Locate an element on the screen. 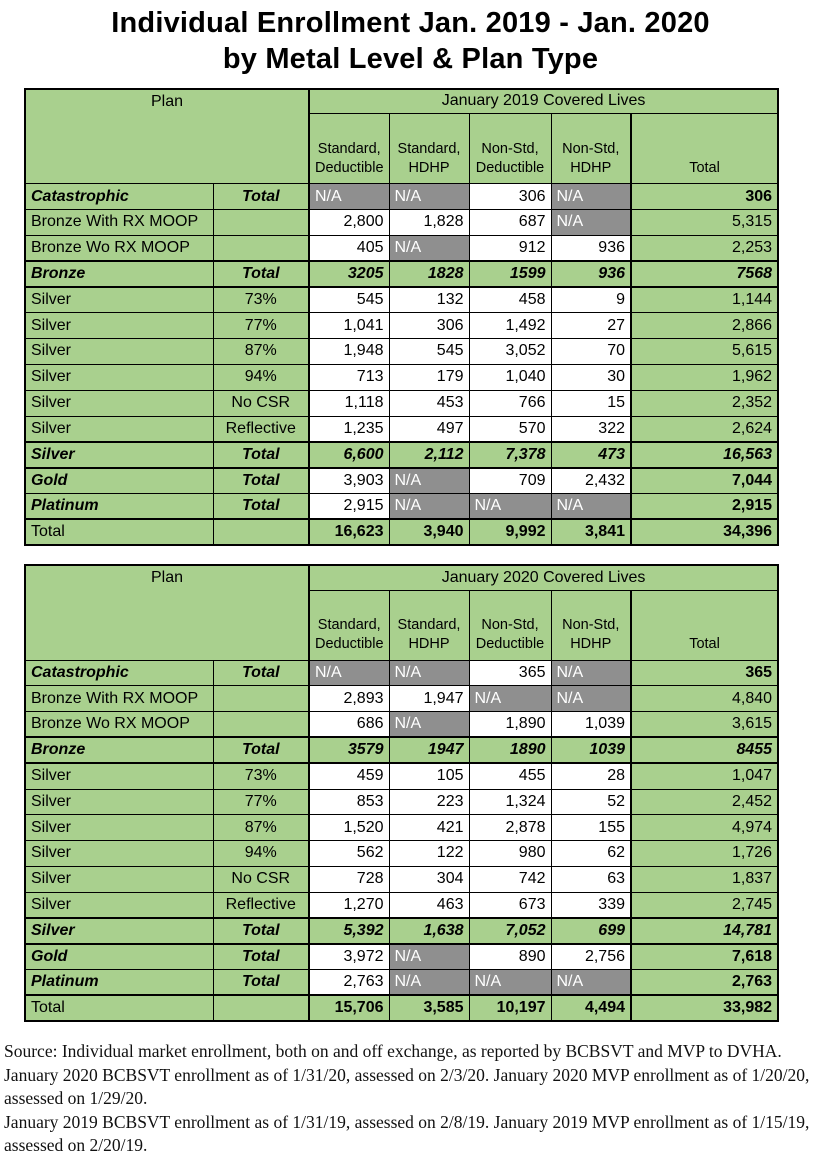  table-row: Bronze Wo RX MOOP 686 N/A 1,890 1,039 3,615 is located at coordinates (401, 724).